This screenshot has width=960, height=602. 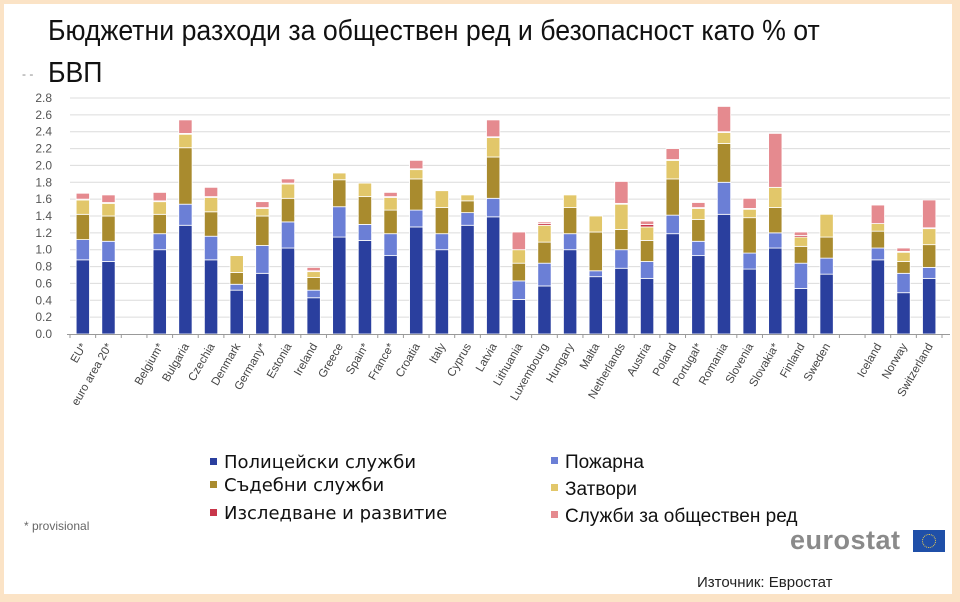 I want to click on x-tick-label: Estonia, so click(x=280, y=361).